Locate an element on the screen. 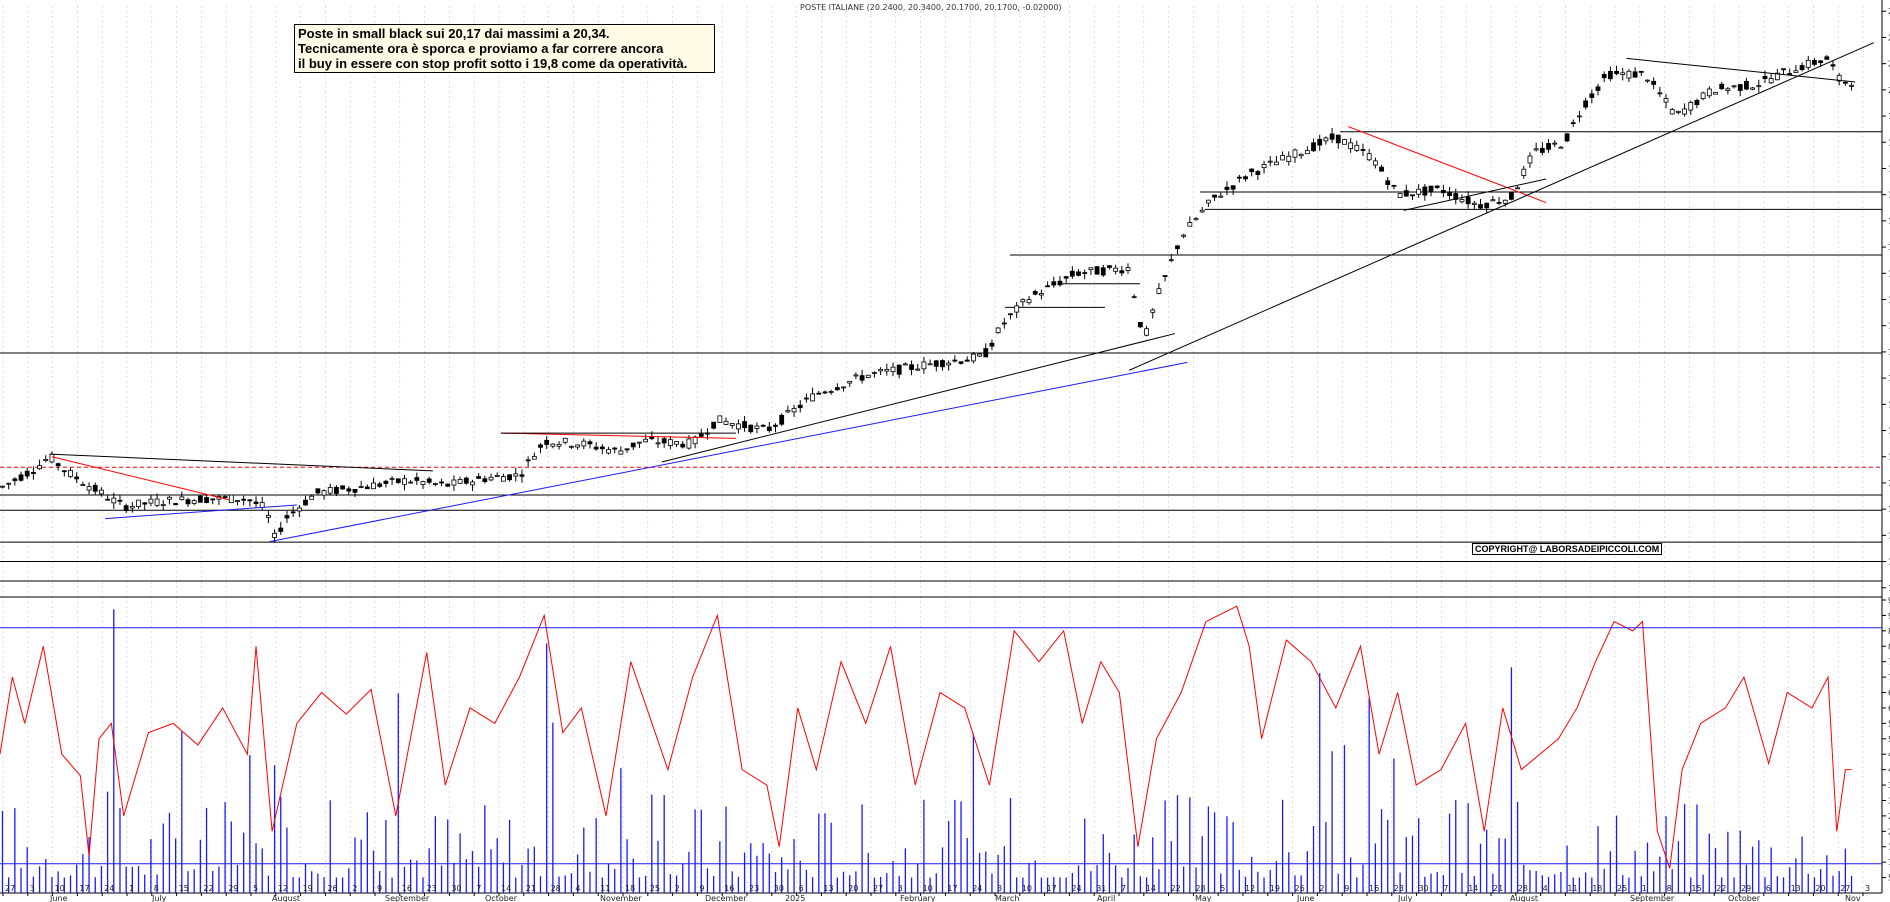 The height and width of the screenshot is (902, 1890). day-label: 23 is located at coordinates (432, 888).